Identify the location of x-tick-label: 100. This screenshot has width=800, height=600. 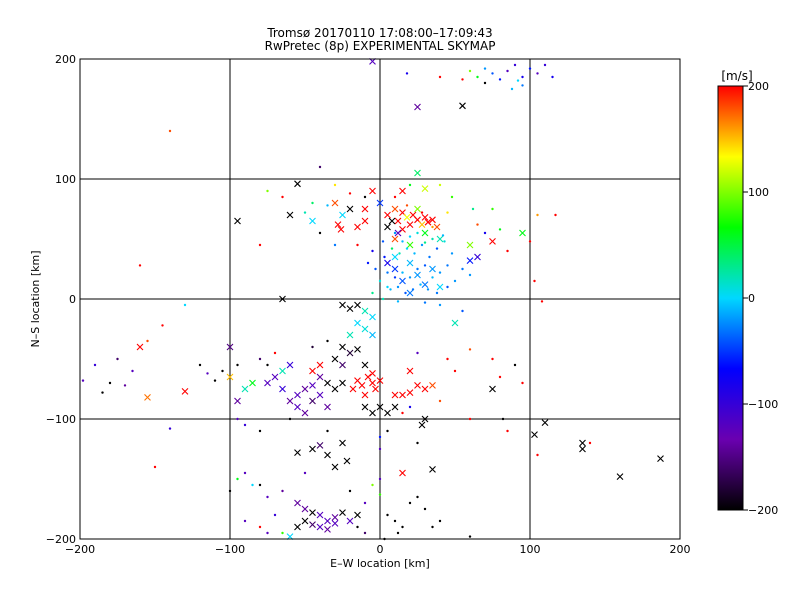
(530, 549).